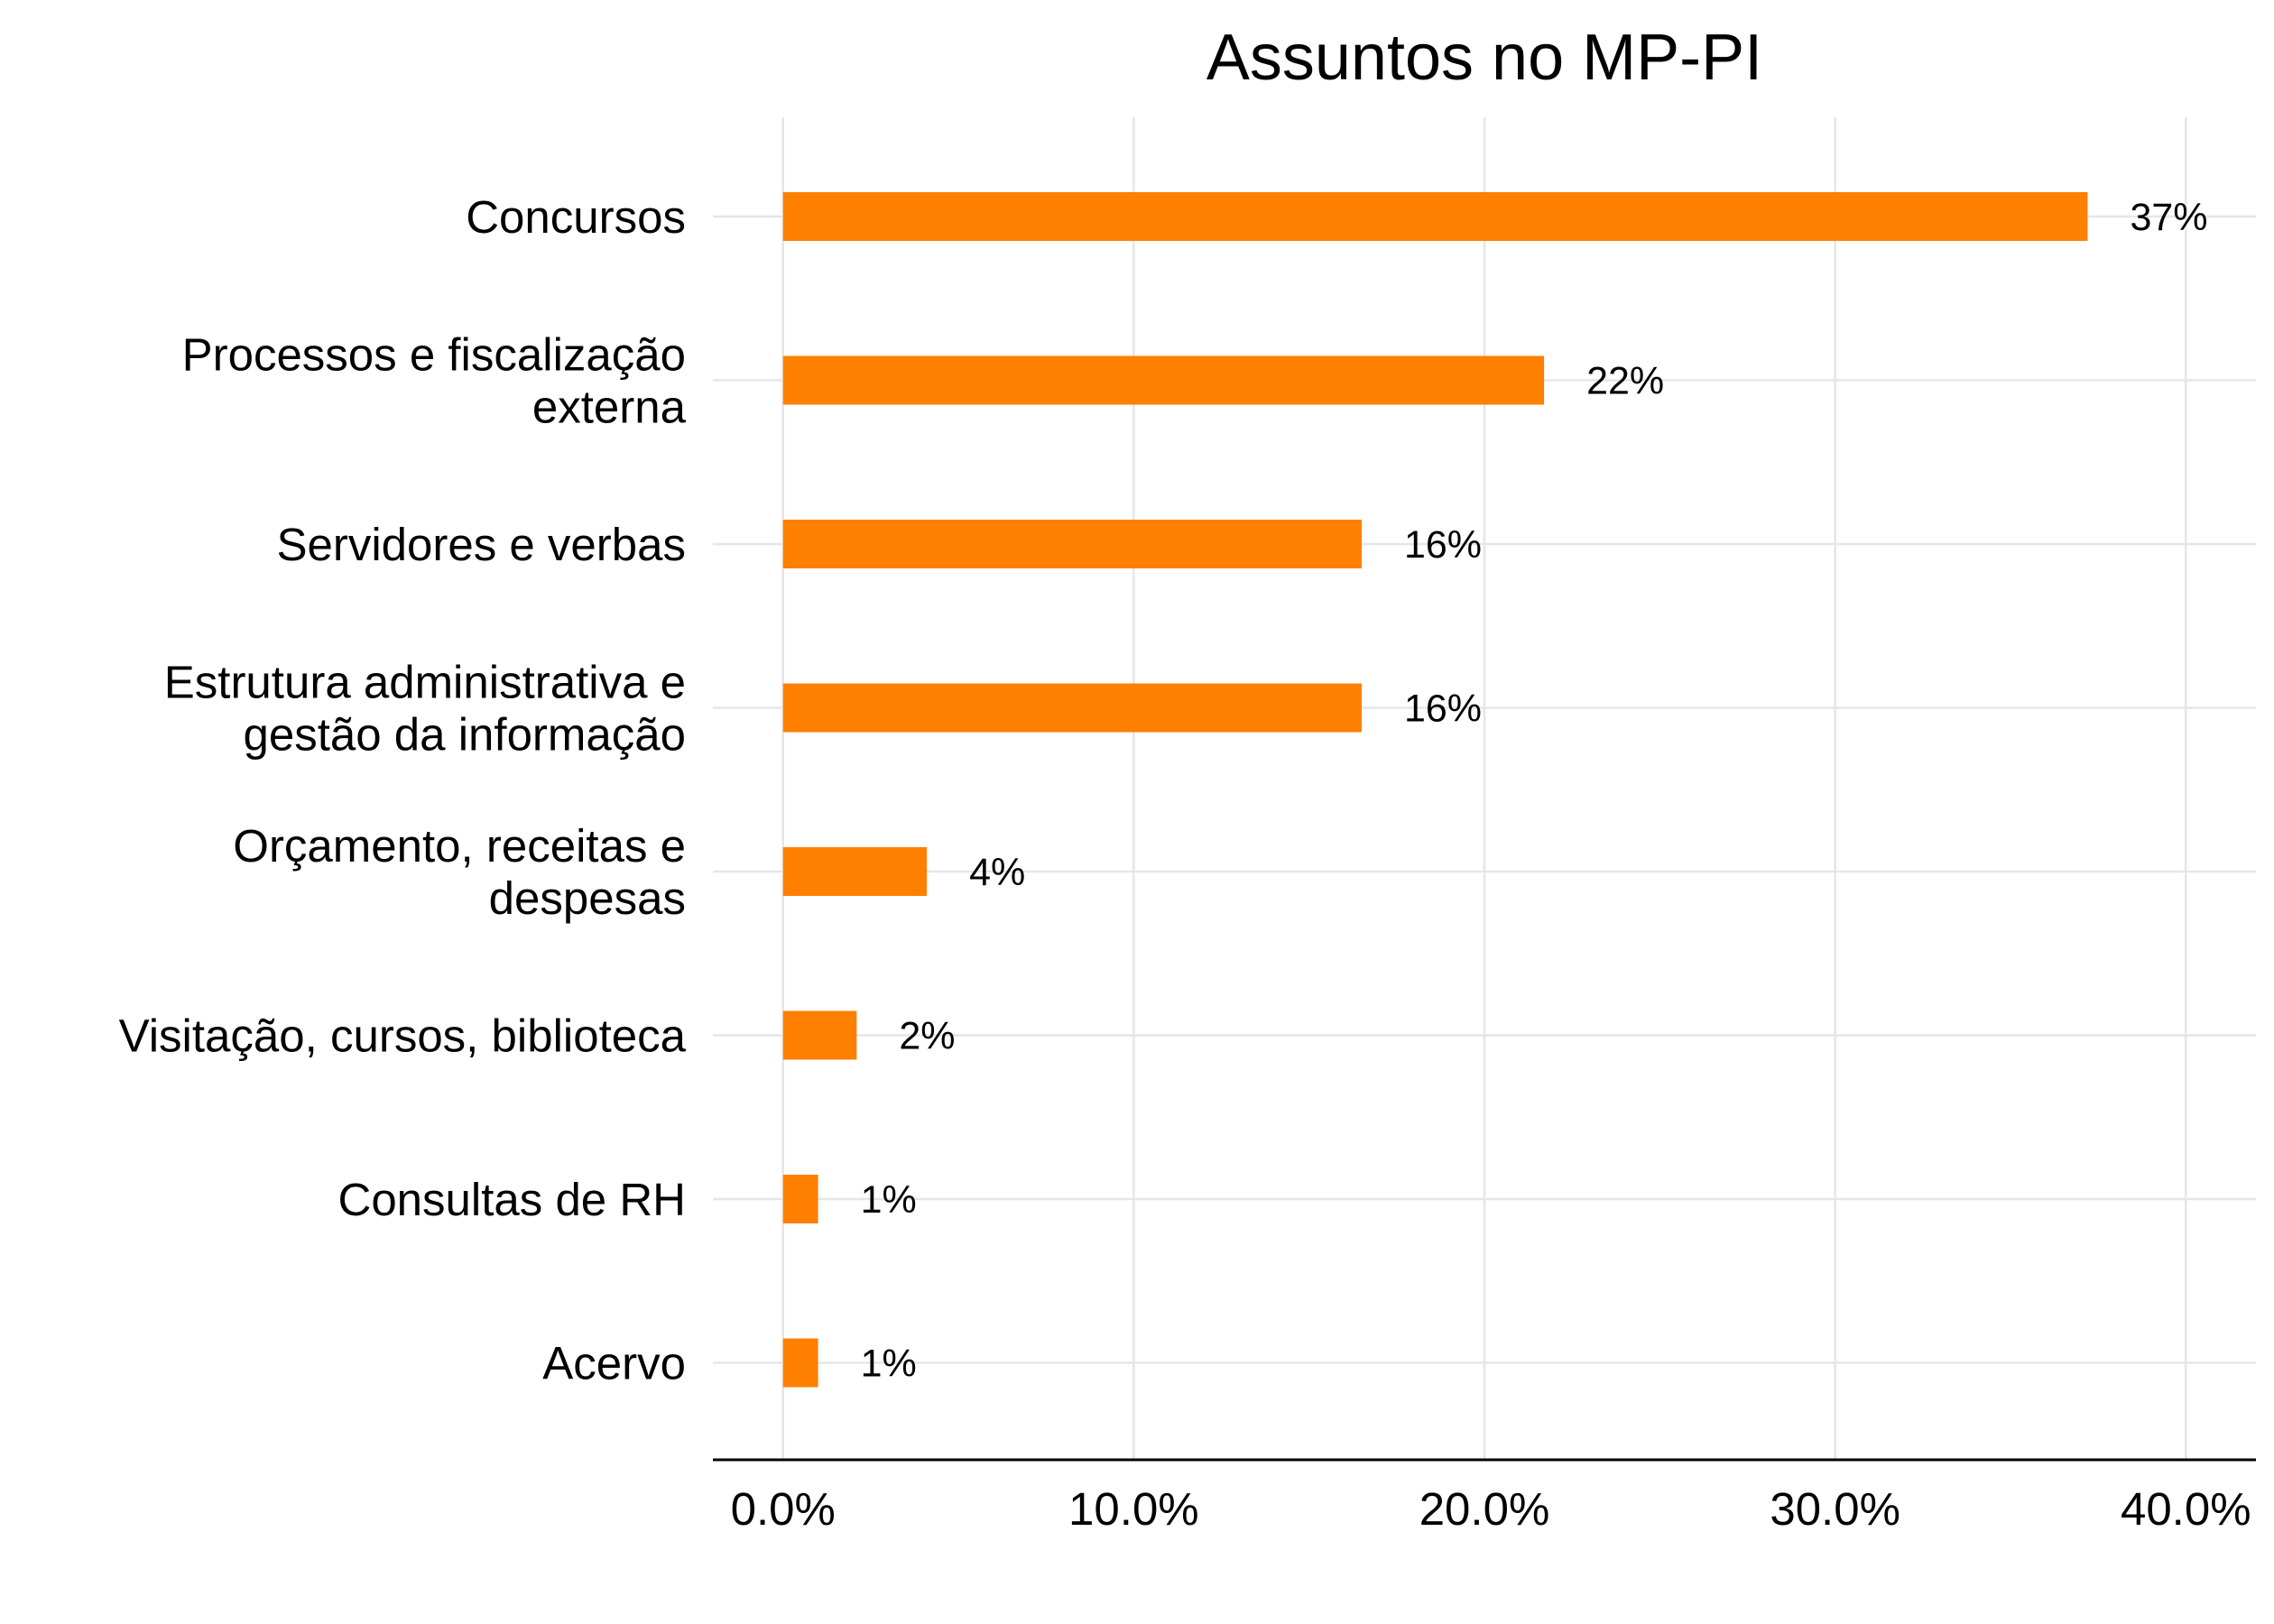  What do you see at coordinates (403, 1036) in the screenshot?
I see `category-label: Visitação, cursos, biblioteca` at bounding box center [403, 1036].